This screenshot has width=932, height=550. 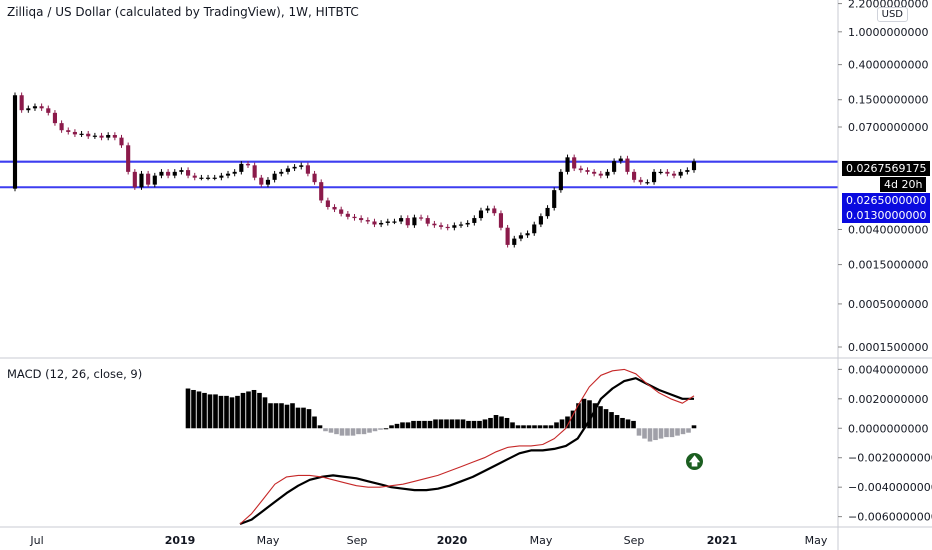 What do you see at coordinates (888, 347) in the screenshot?
I see `price-tick-label: 0.0001500000` at bounding box center [888, 347].